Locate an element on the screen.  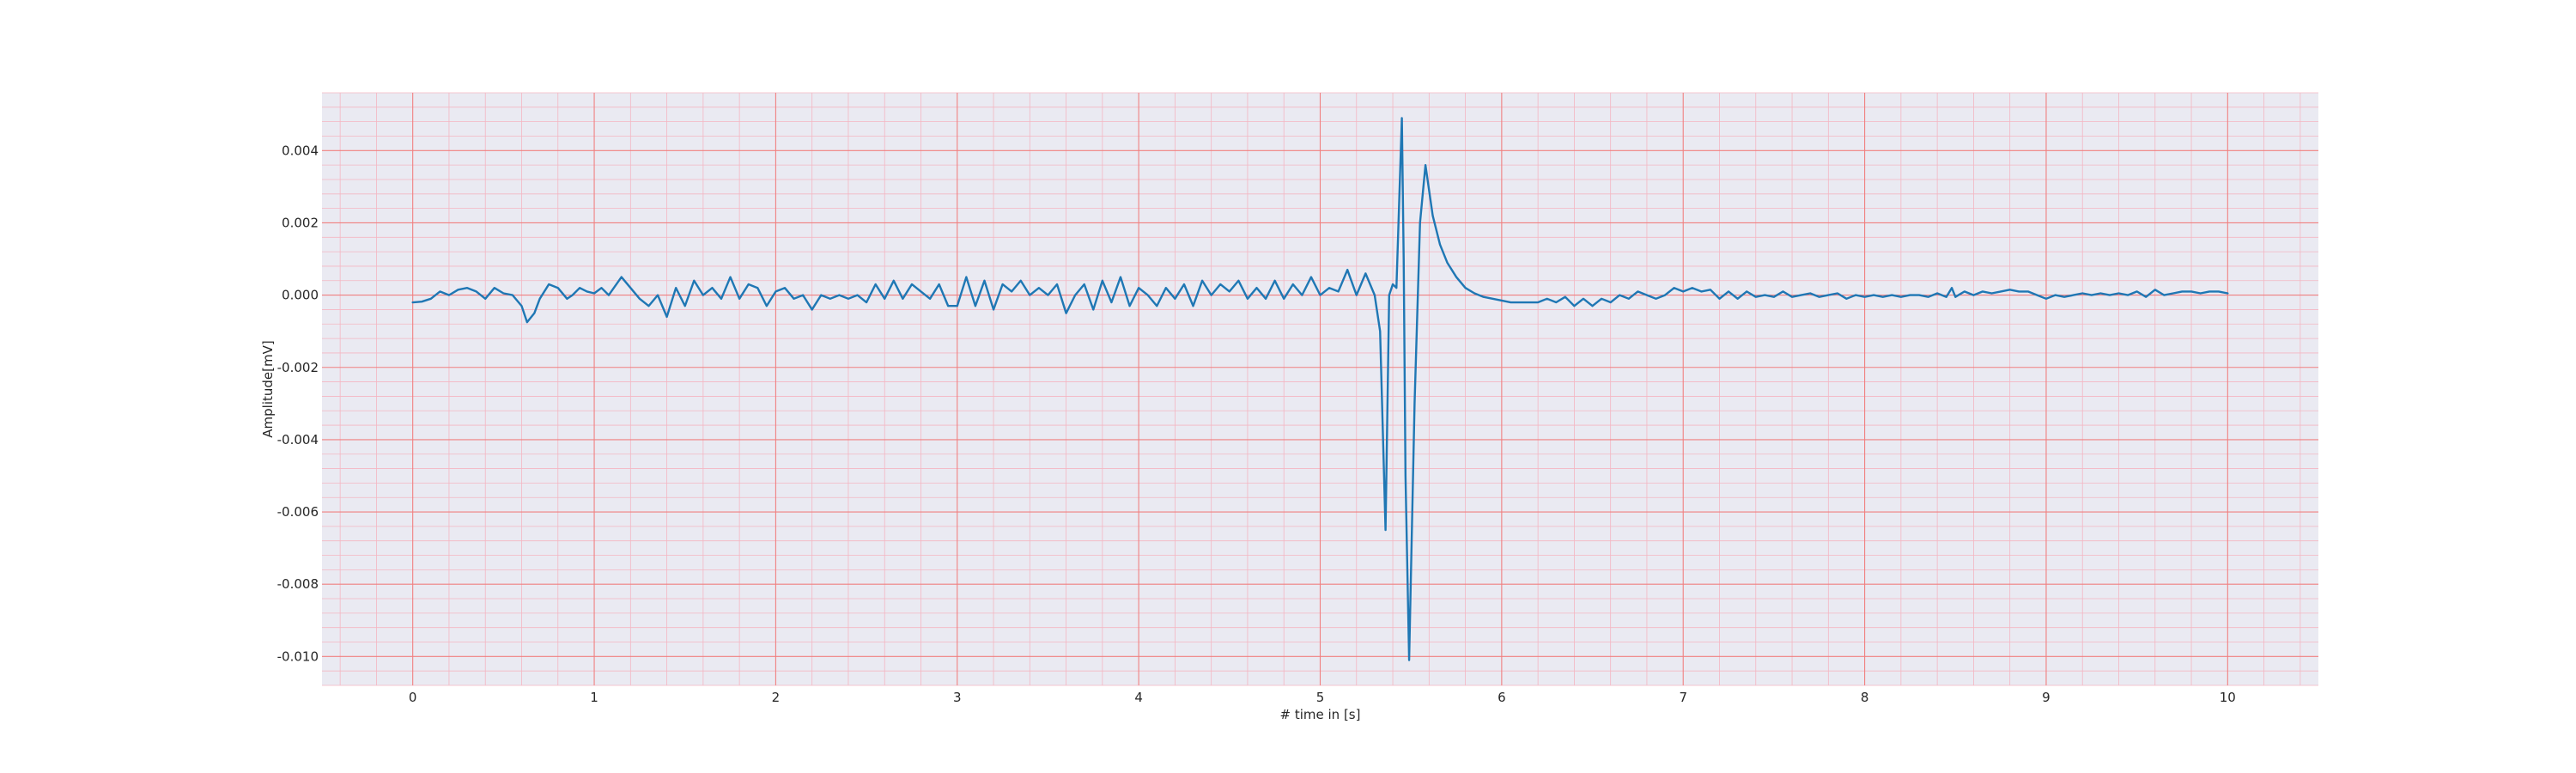
y-tick-label: -0.004 is located at coordinates (298, 439).